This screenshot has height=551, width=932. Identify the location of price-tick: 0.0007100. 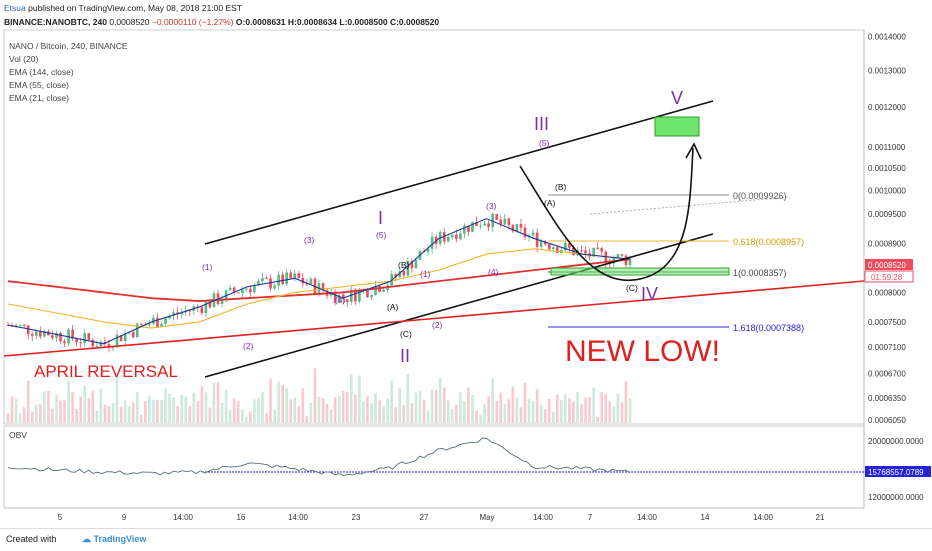
(887, 347).